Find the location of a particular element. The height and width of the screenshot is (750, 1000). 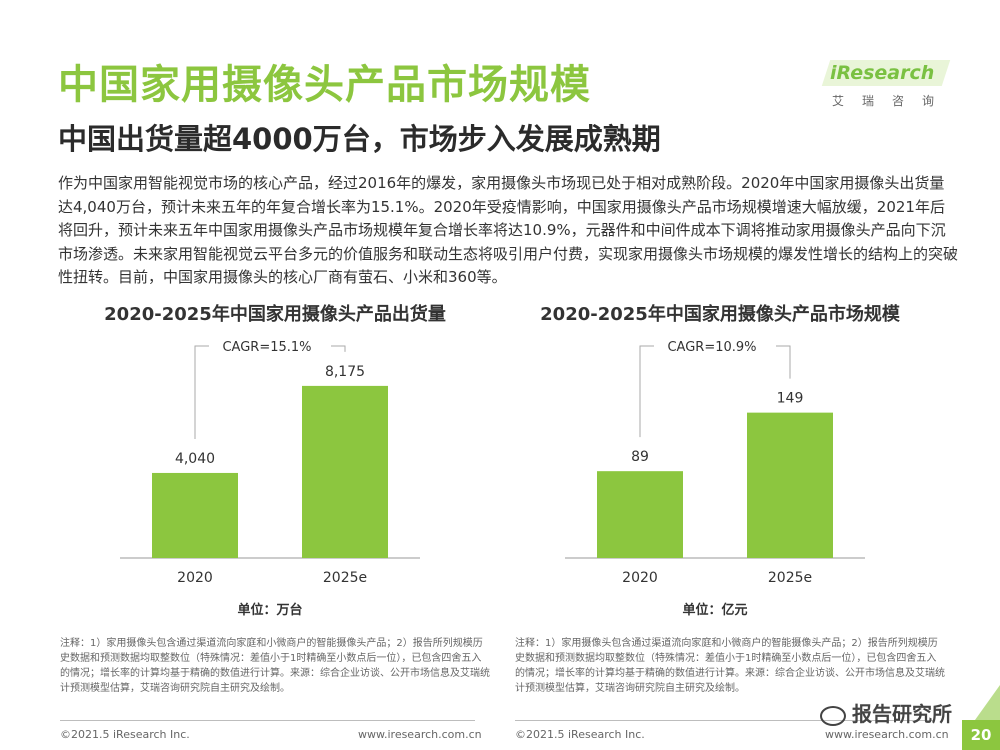

market-size-bar-2025e is located at coordinates (790, 485).